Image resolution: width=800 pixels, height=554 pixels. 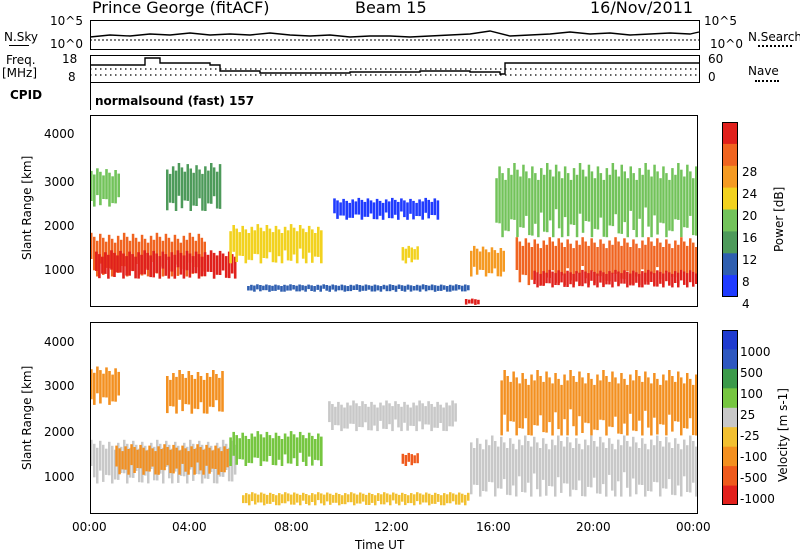 What do you see at coordinates (750, 216) in the screenshot?
I see `power-cb-tick: 20` at bounding box center [750, 216].